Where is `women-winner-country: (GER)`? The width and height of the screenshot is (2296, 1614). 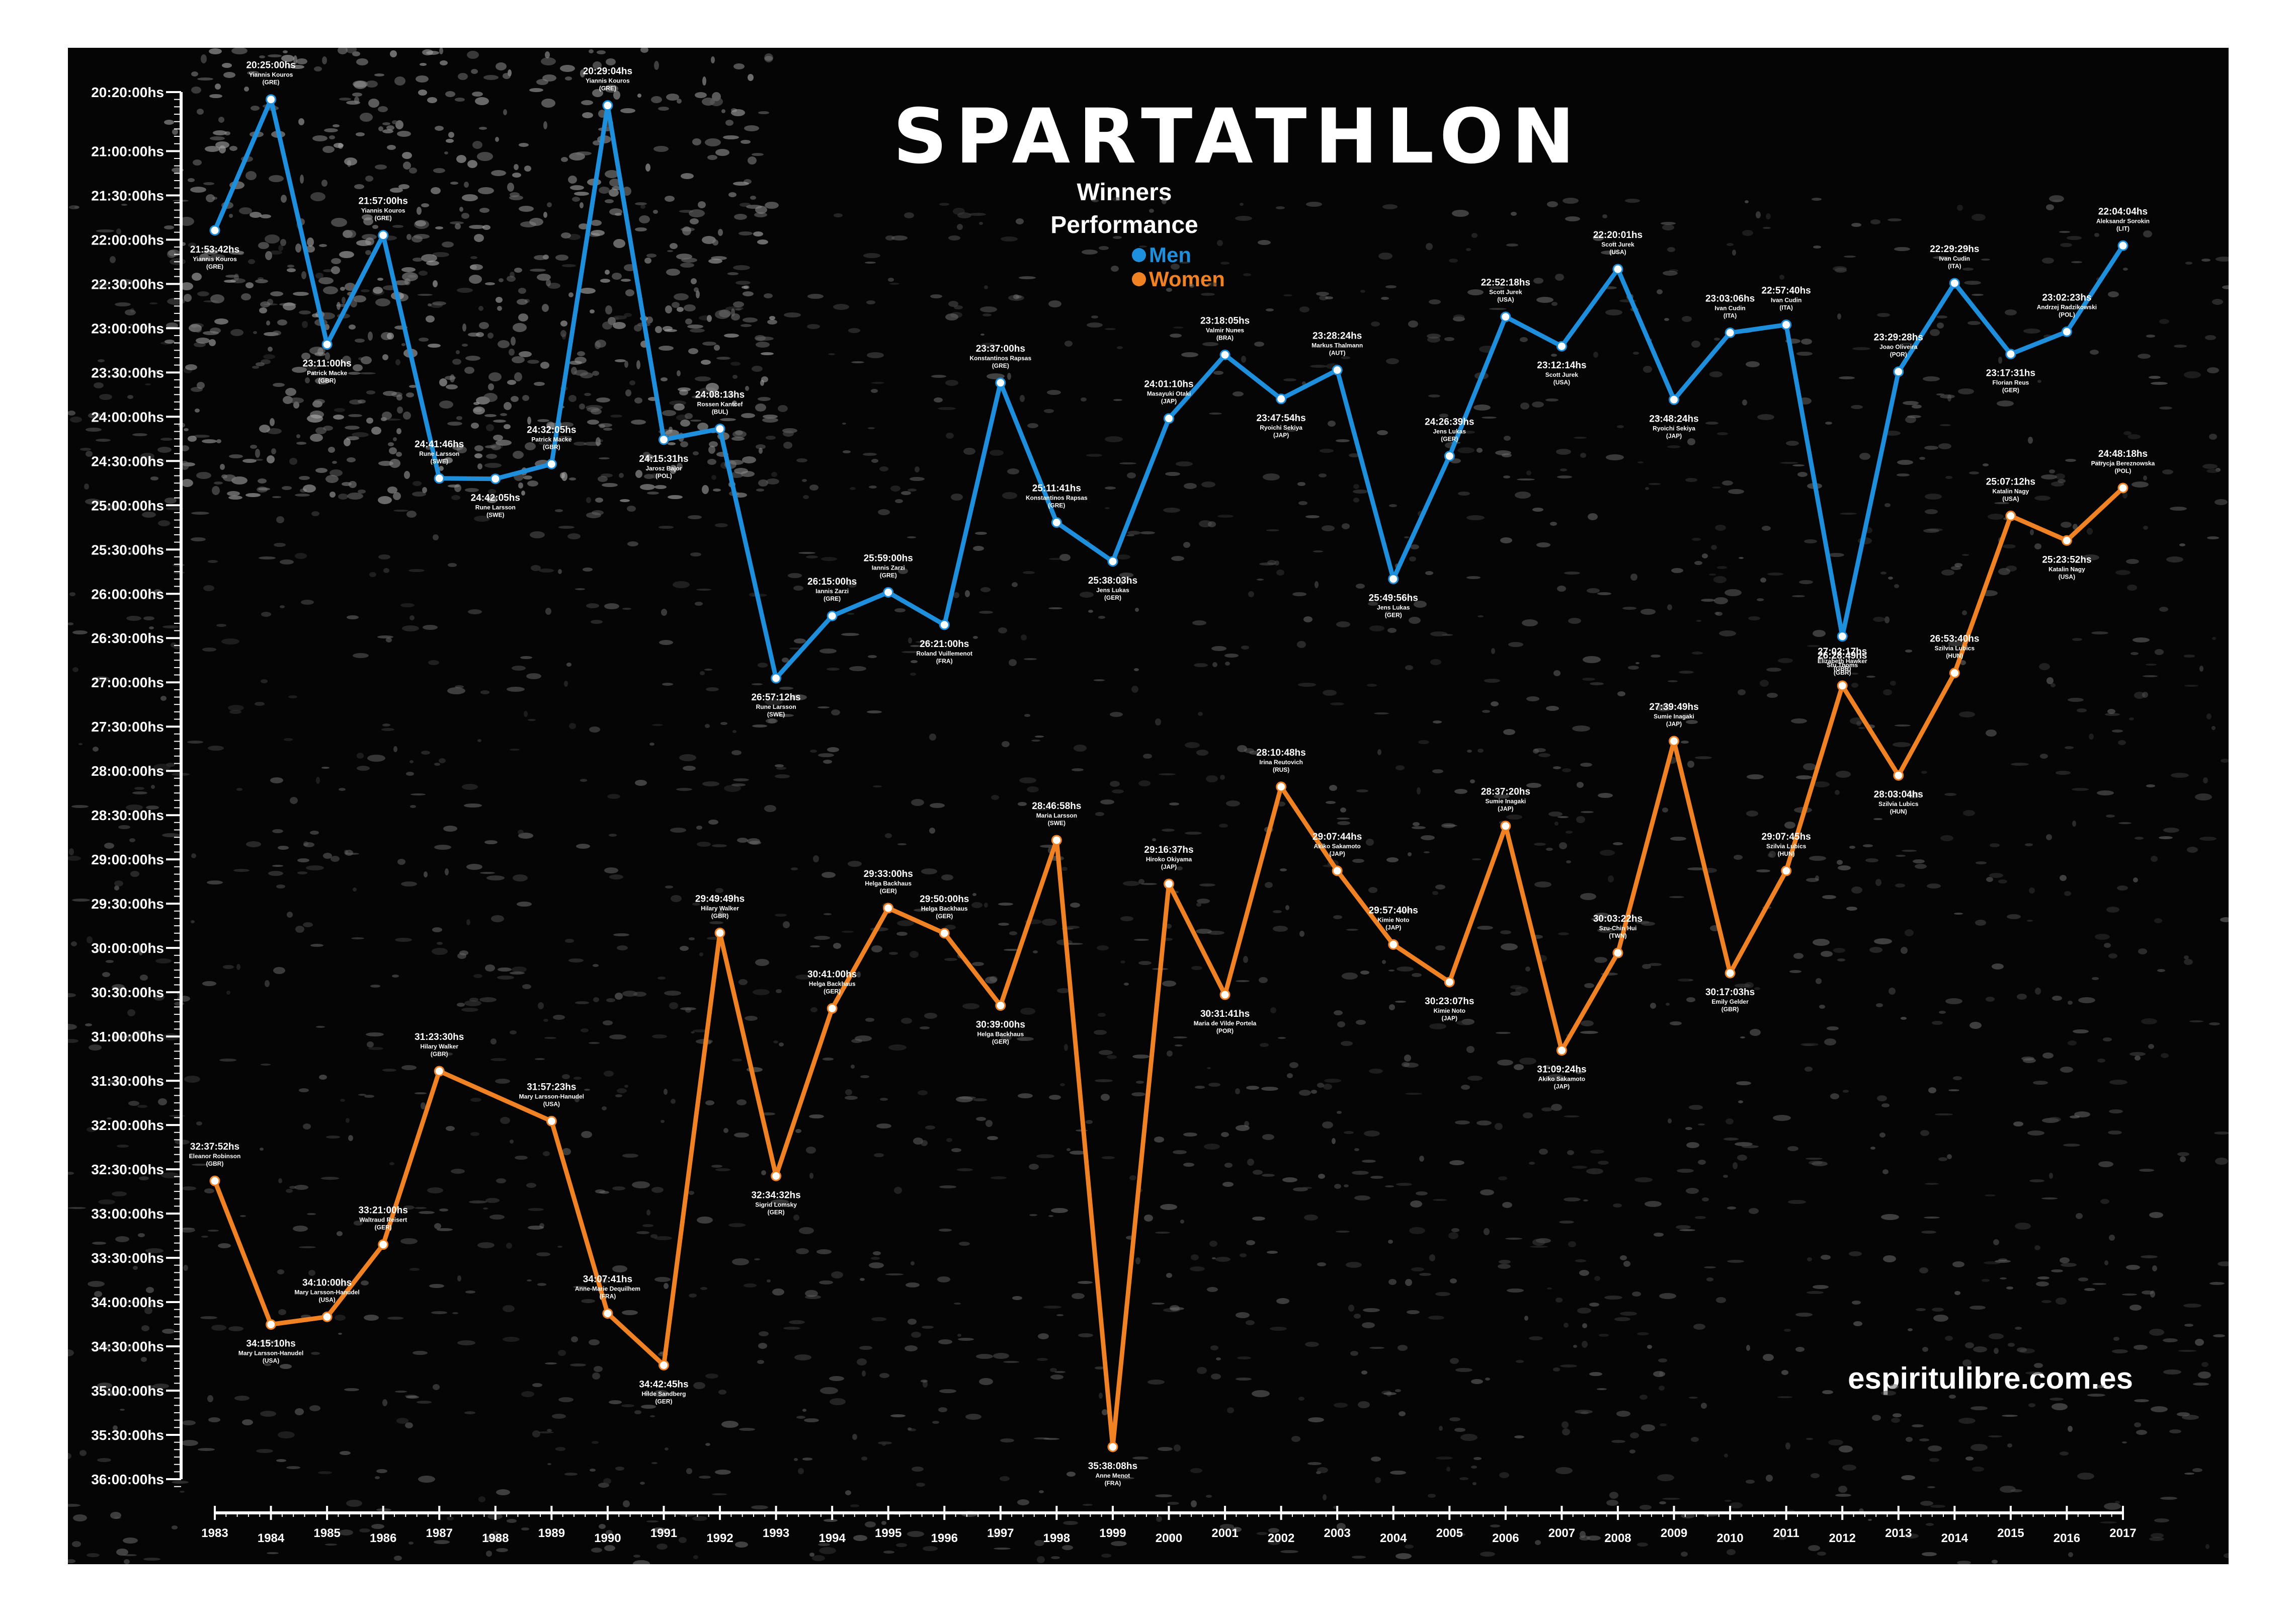
women-winner-country: (GER) is located at coordinates (1000, 1041).